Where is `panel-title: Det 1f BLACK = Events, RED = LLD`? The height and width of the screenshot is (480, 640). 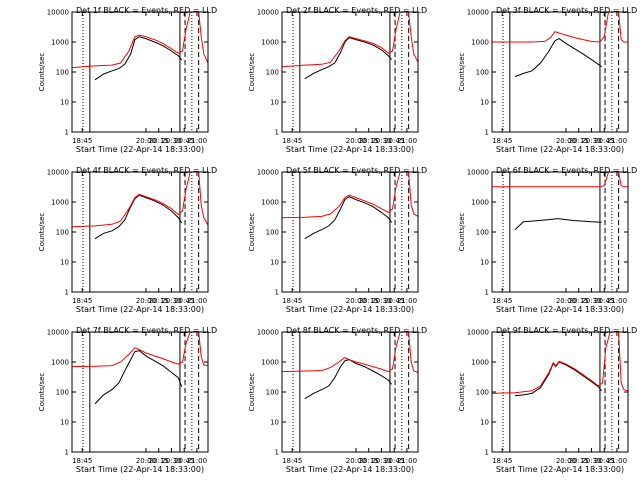
panel-title: Det 1f BLACK = Events, RED = LLD is located at coordinates (146, 10).